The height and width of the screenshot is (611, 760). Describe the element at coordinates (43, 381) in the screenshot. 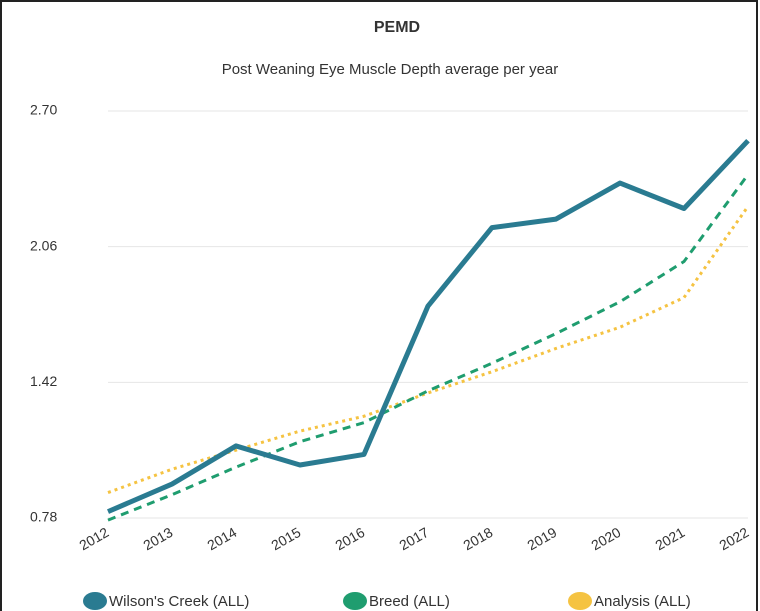

I see `y-tick-label: 1.42` at that location.